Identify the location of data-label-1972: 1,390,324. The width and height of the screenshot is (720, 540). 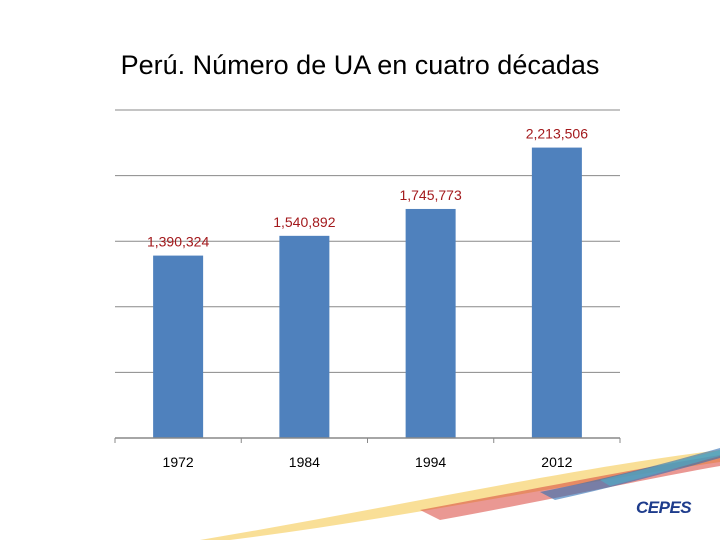
(178, 242).